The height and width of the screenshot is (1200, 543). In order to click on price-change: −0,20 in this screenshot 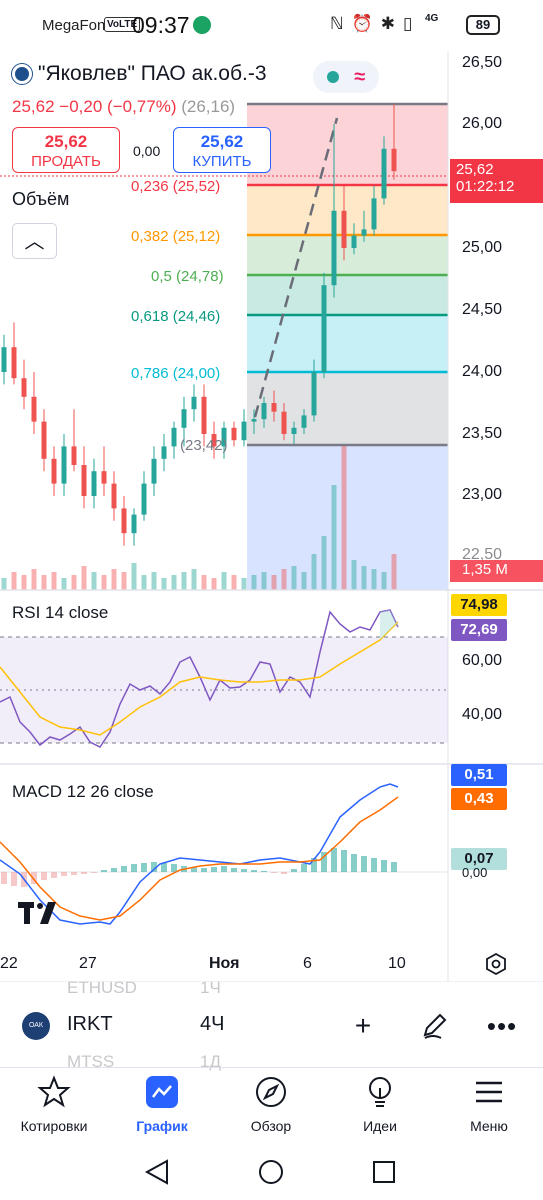, I will do `click(81, 106)`.